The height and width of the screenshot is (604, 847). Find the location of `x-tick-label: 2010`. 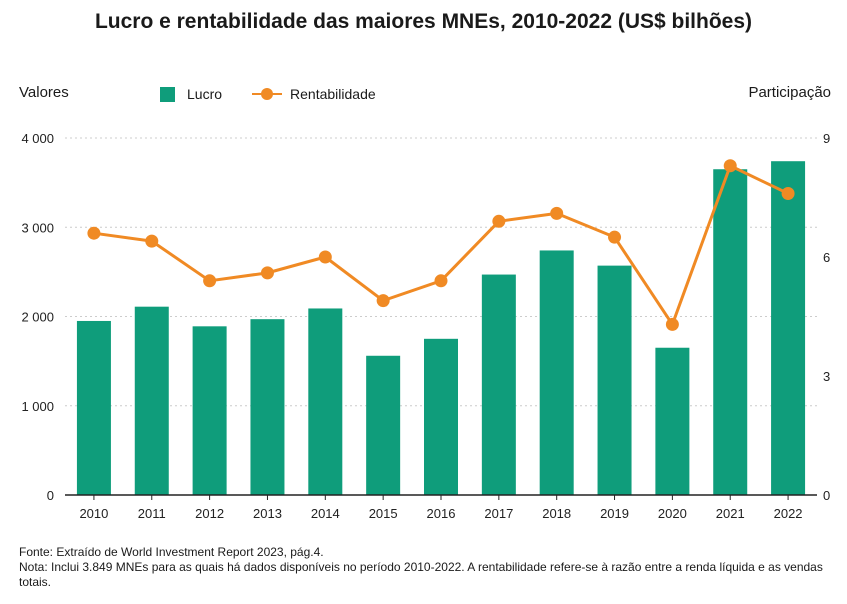

x-tick-label: 2010 is located at coordinates (93, 513).